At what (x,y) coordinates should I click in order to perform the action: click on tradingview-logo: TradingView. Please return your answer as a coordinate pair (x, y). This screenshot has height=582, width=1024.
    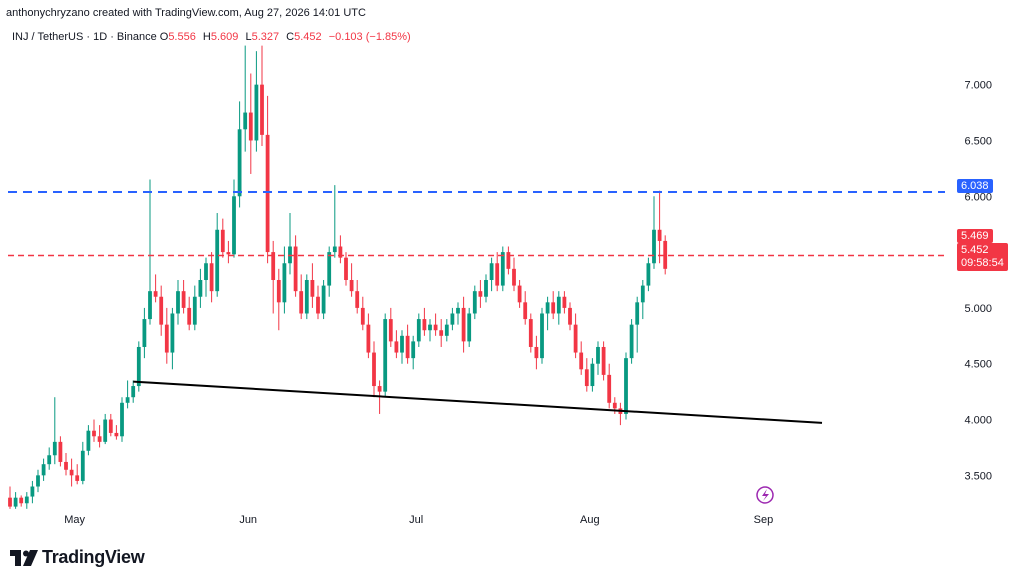
    Looking at the image, I should click on (77, 557).